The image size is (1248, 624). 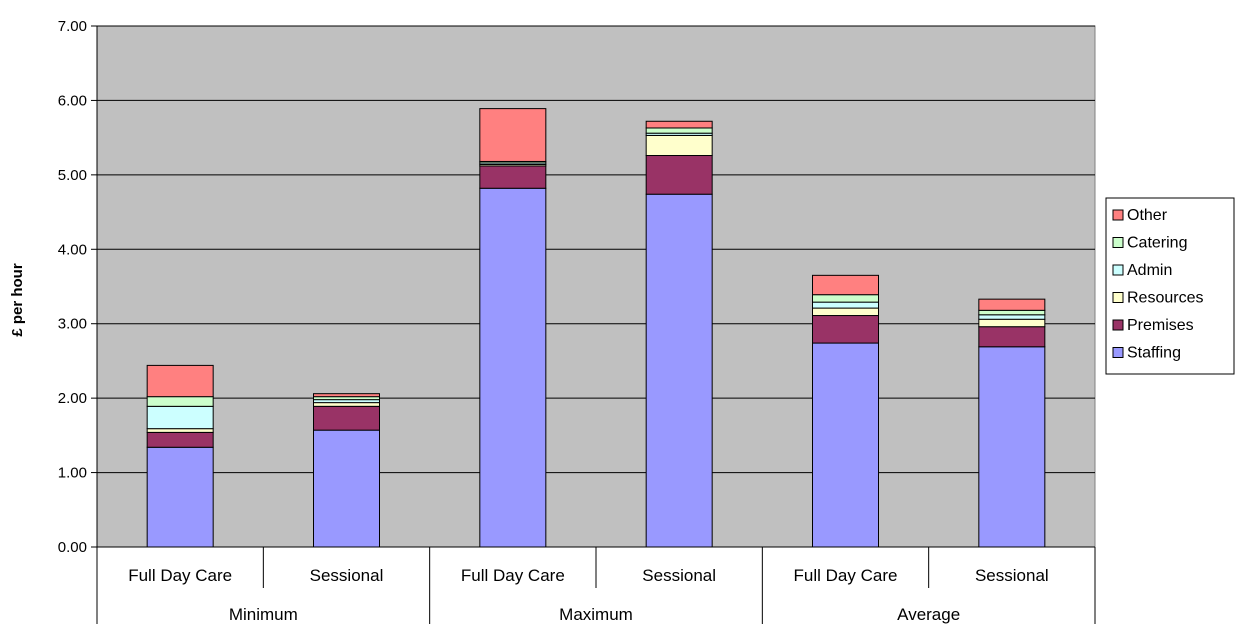 I want to click on legend-label: Admin, so click(x=1149, y=270).